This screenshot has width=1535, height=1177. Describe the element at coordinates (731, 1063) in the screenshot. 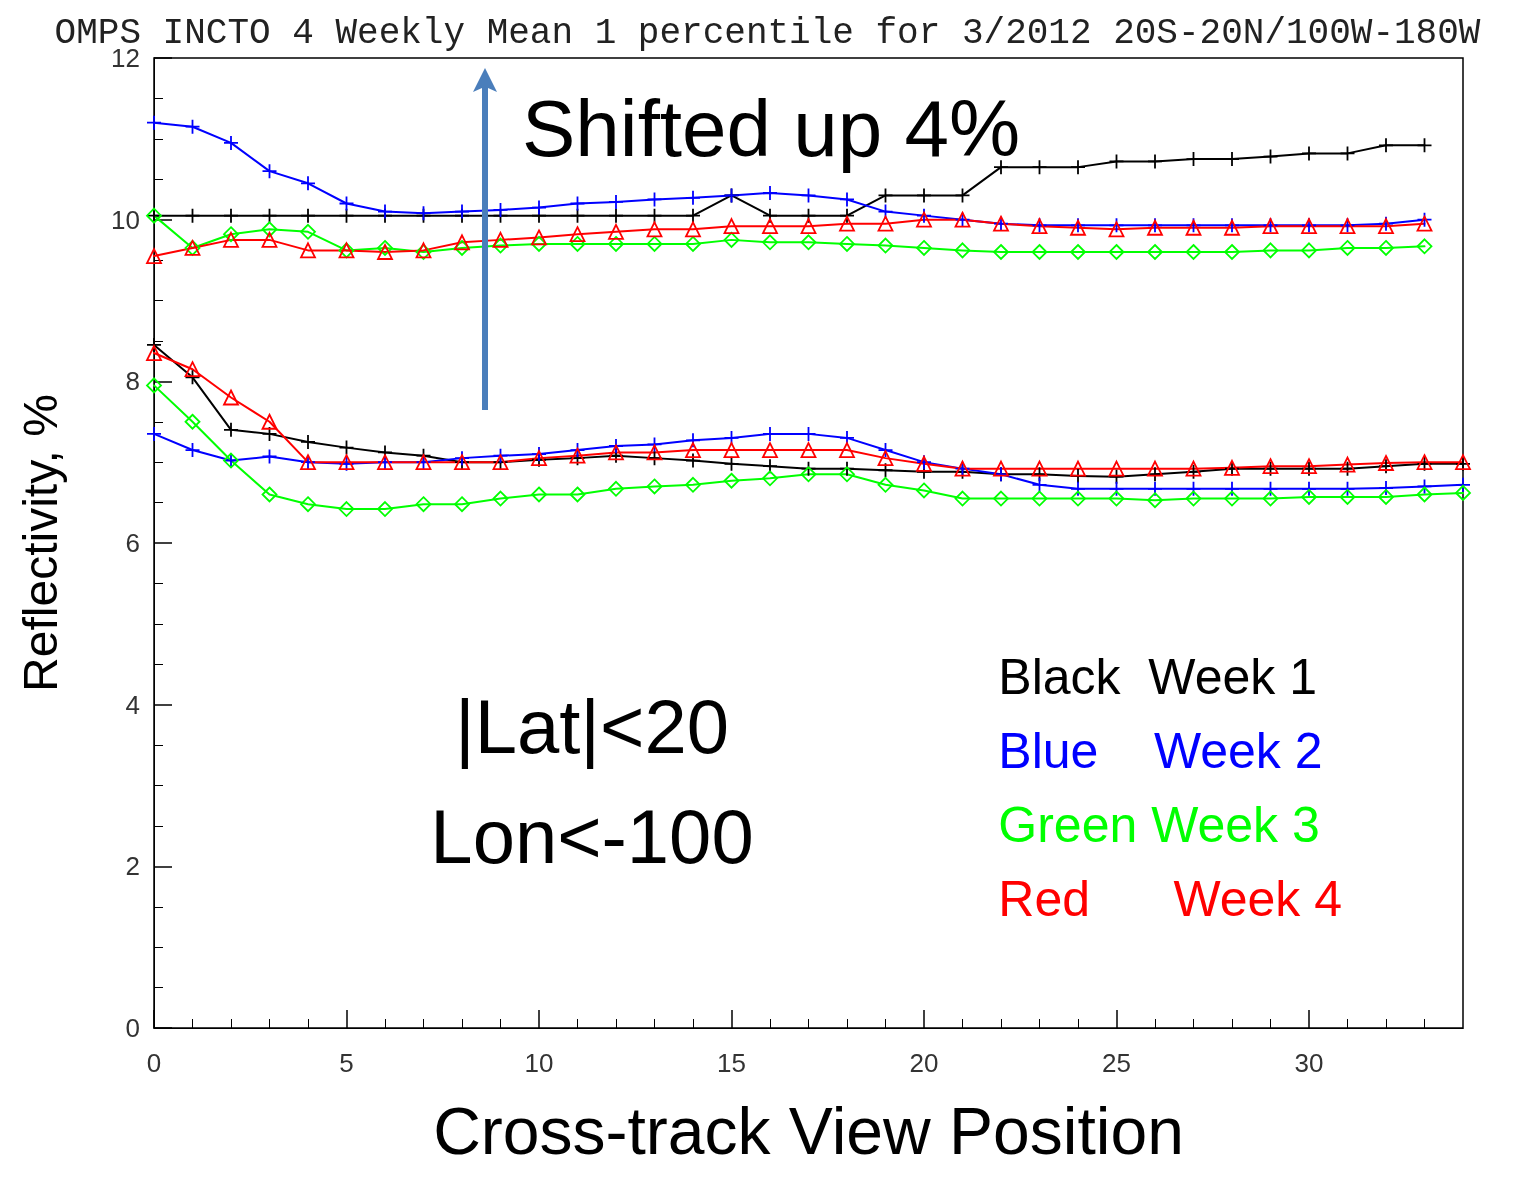

I see `x-tick-label: 15` at that location.